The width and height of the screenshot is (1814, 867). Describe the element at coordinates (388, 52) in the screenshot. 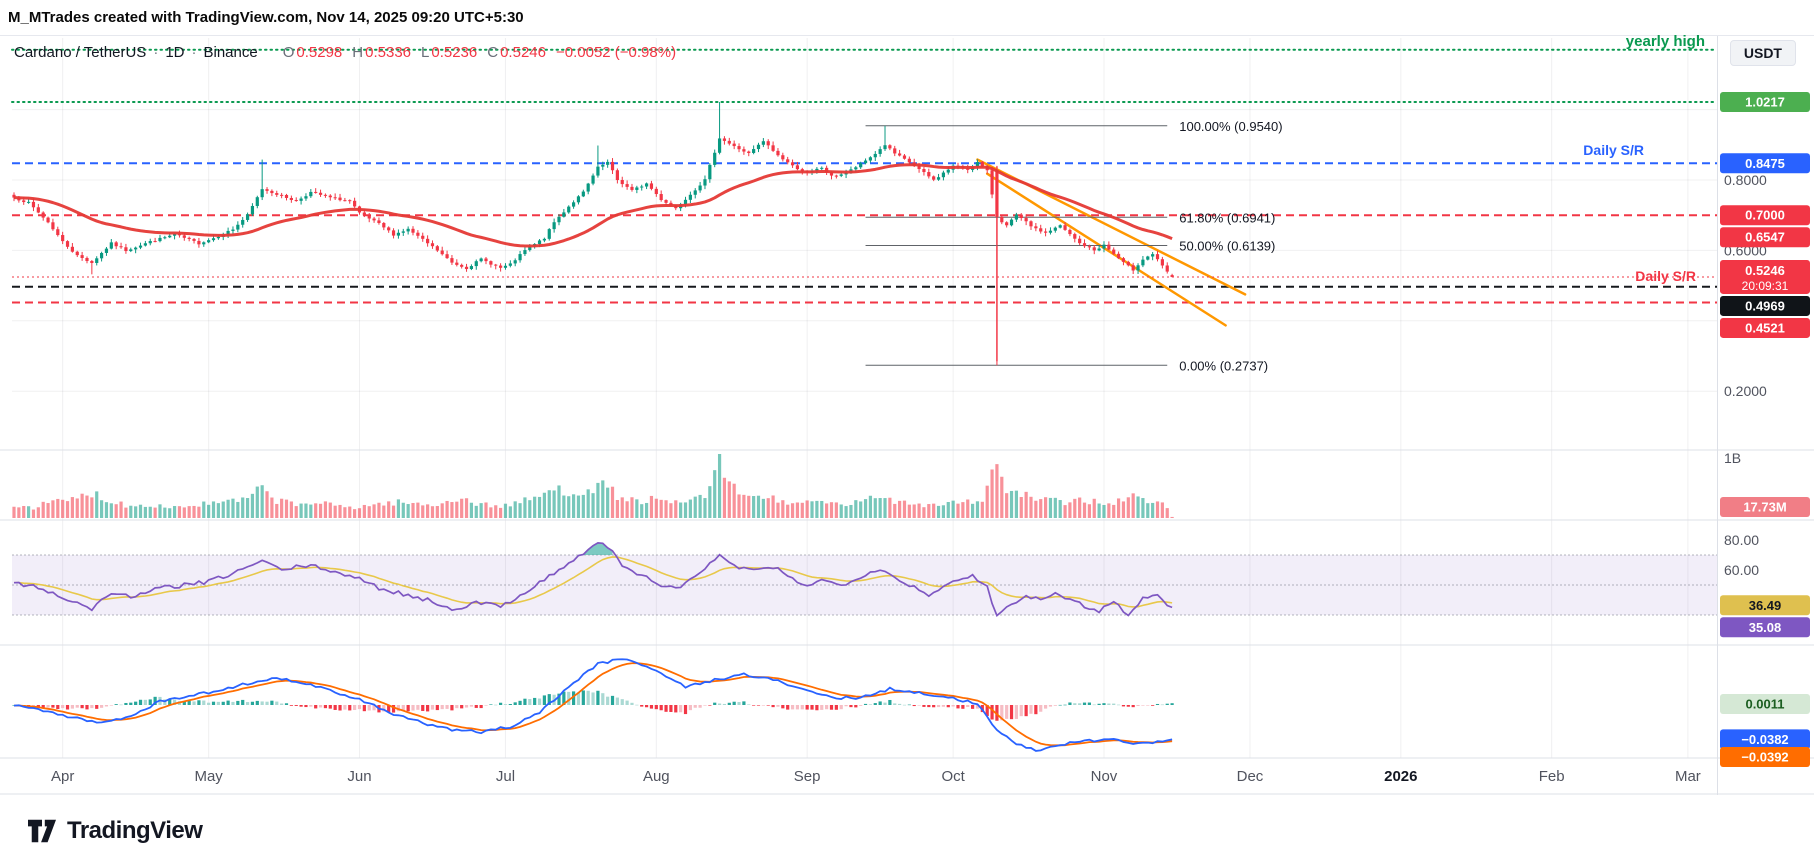

I see `ohlc-high-value: 0.5336` at that location.